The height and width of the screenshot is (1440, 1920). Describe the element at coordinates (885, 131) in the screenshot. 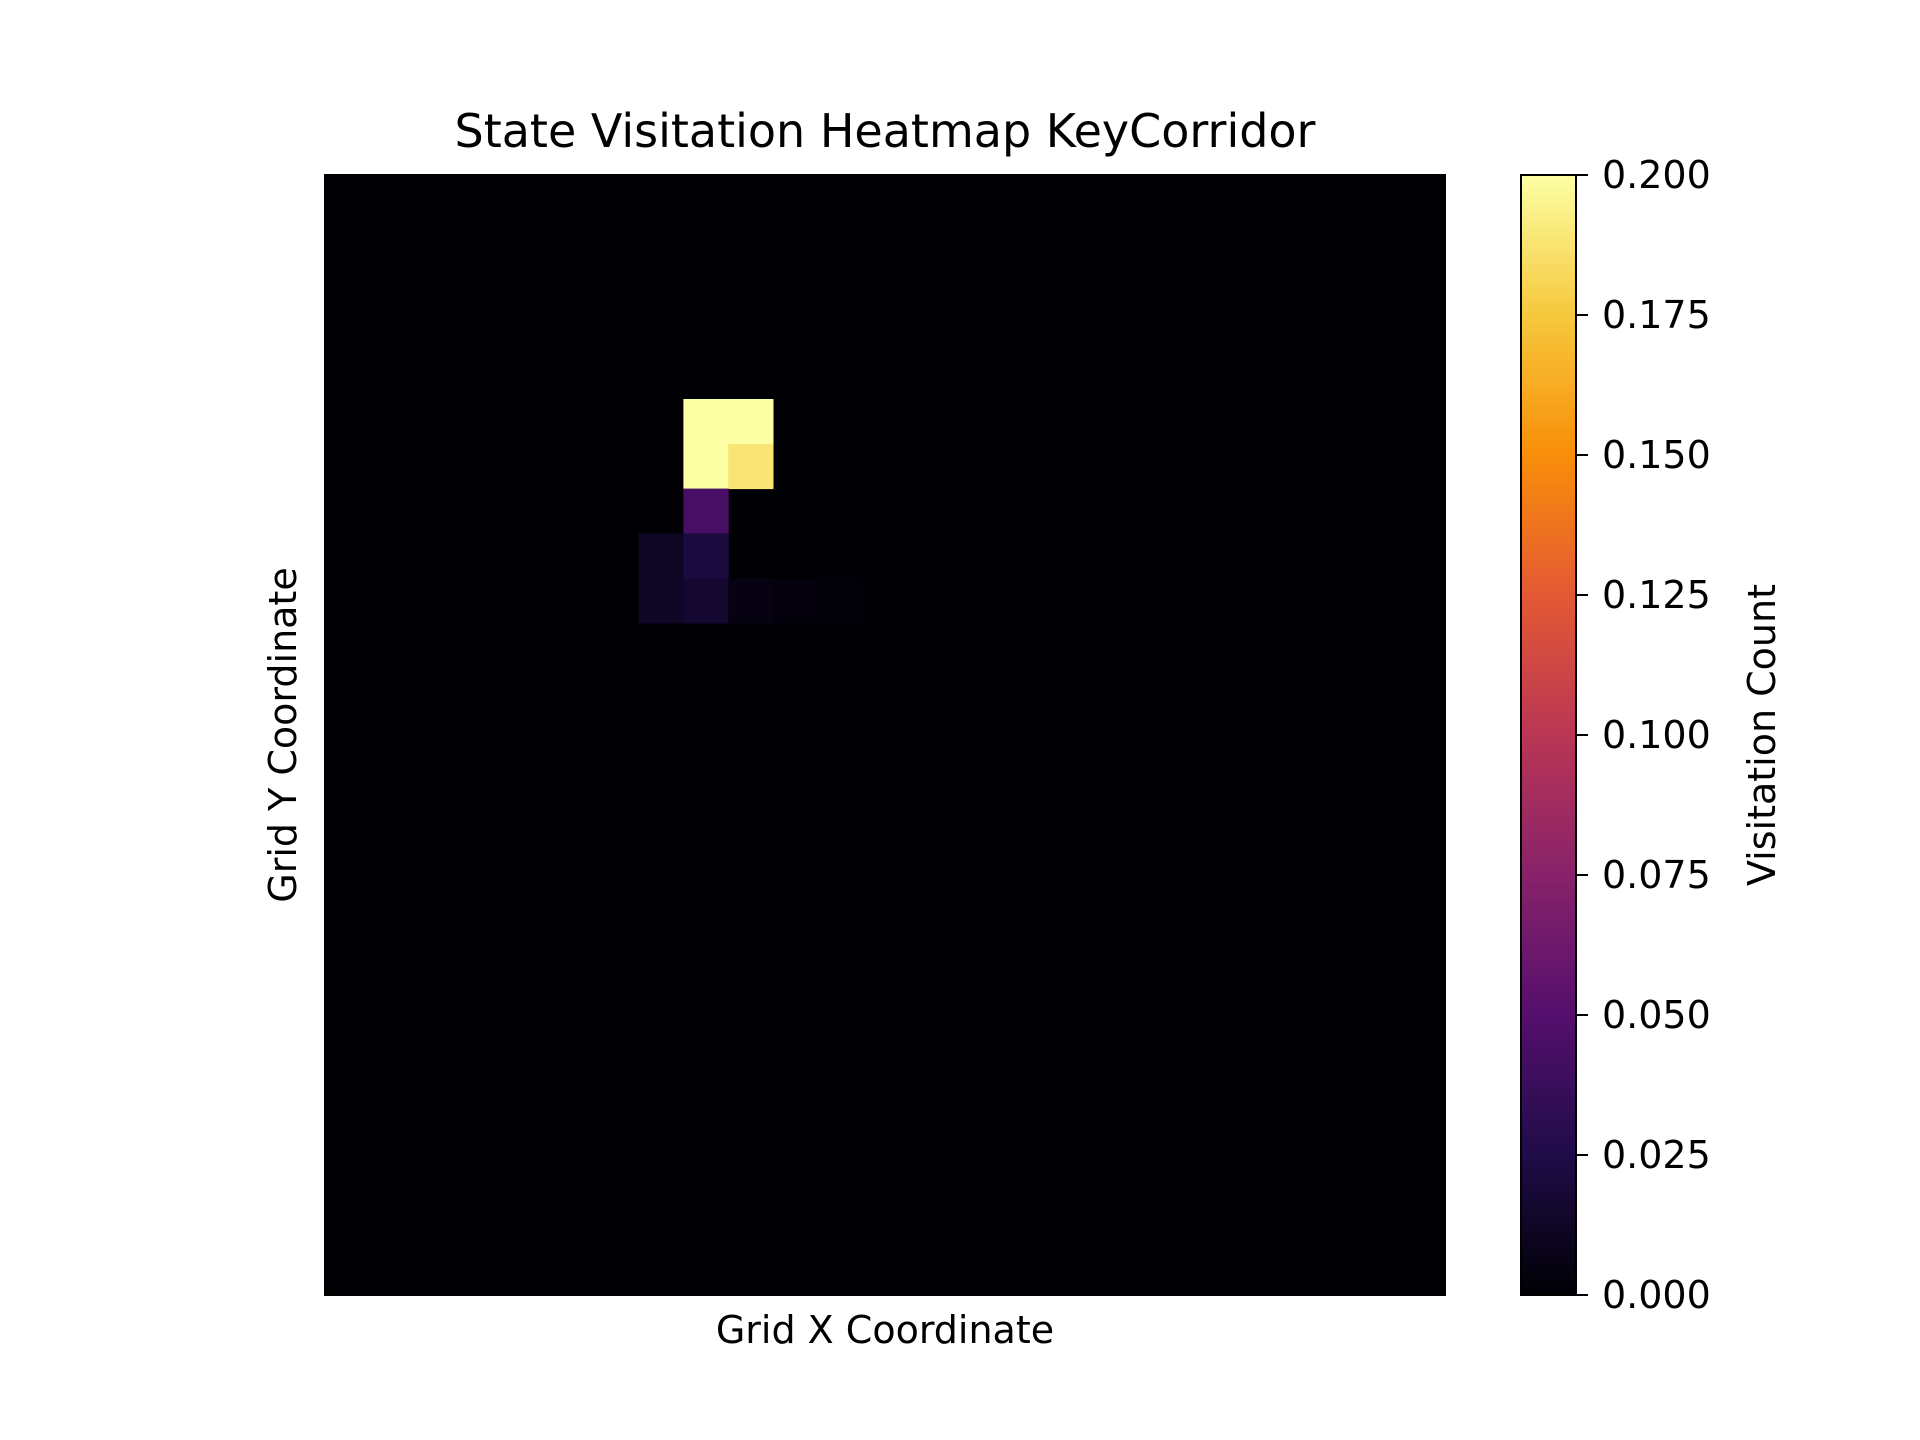

I see `chart-title: State Visitation Heatmap KeyCorridor` at that location.